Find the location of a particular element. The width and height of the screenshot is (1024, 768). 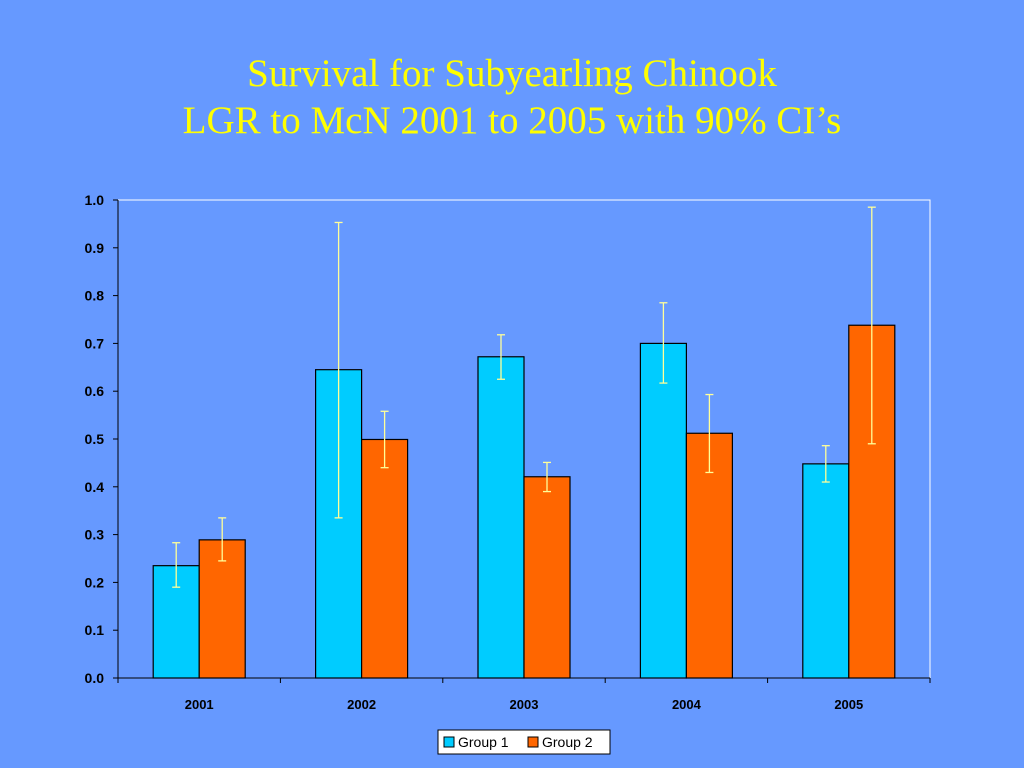

title-line-2: LGR to McN 2001 to 2005 with 90% CI’s is located at coordinates (512, 120).